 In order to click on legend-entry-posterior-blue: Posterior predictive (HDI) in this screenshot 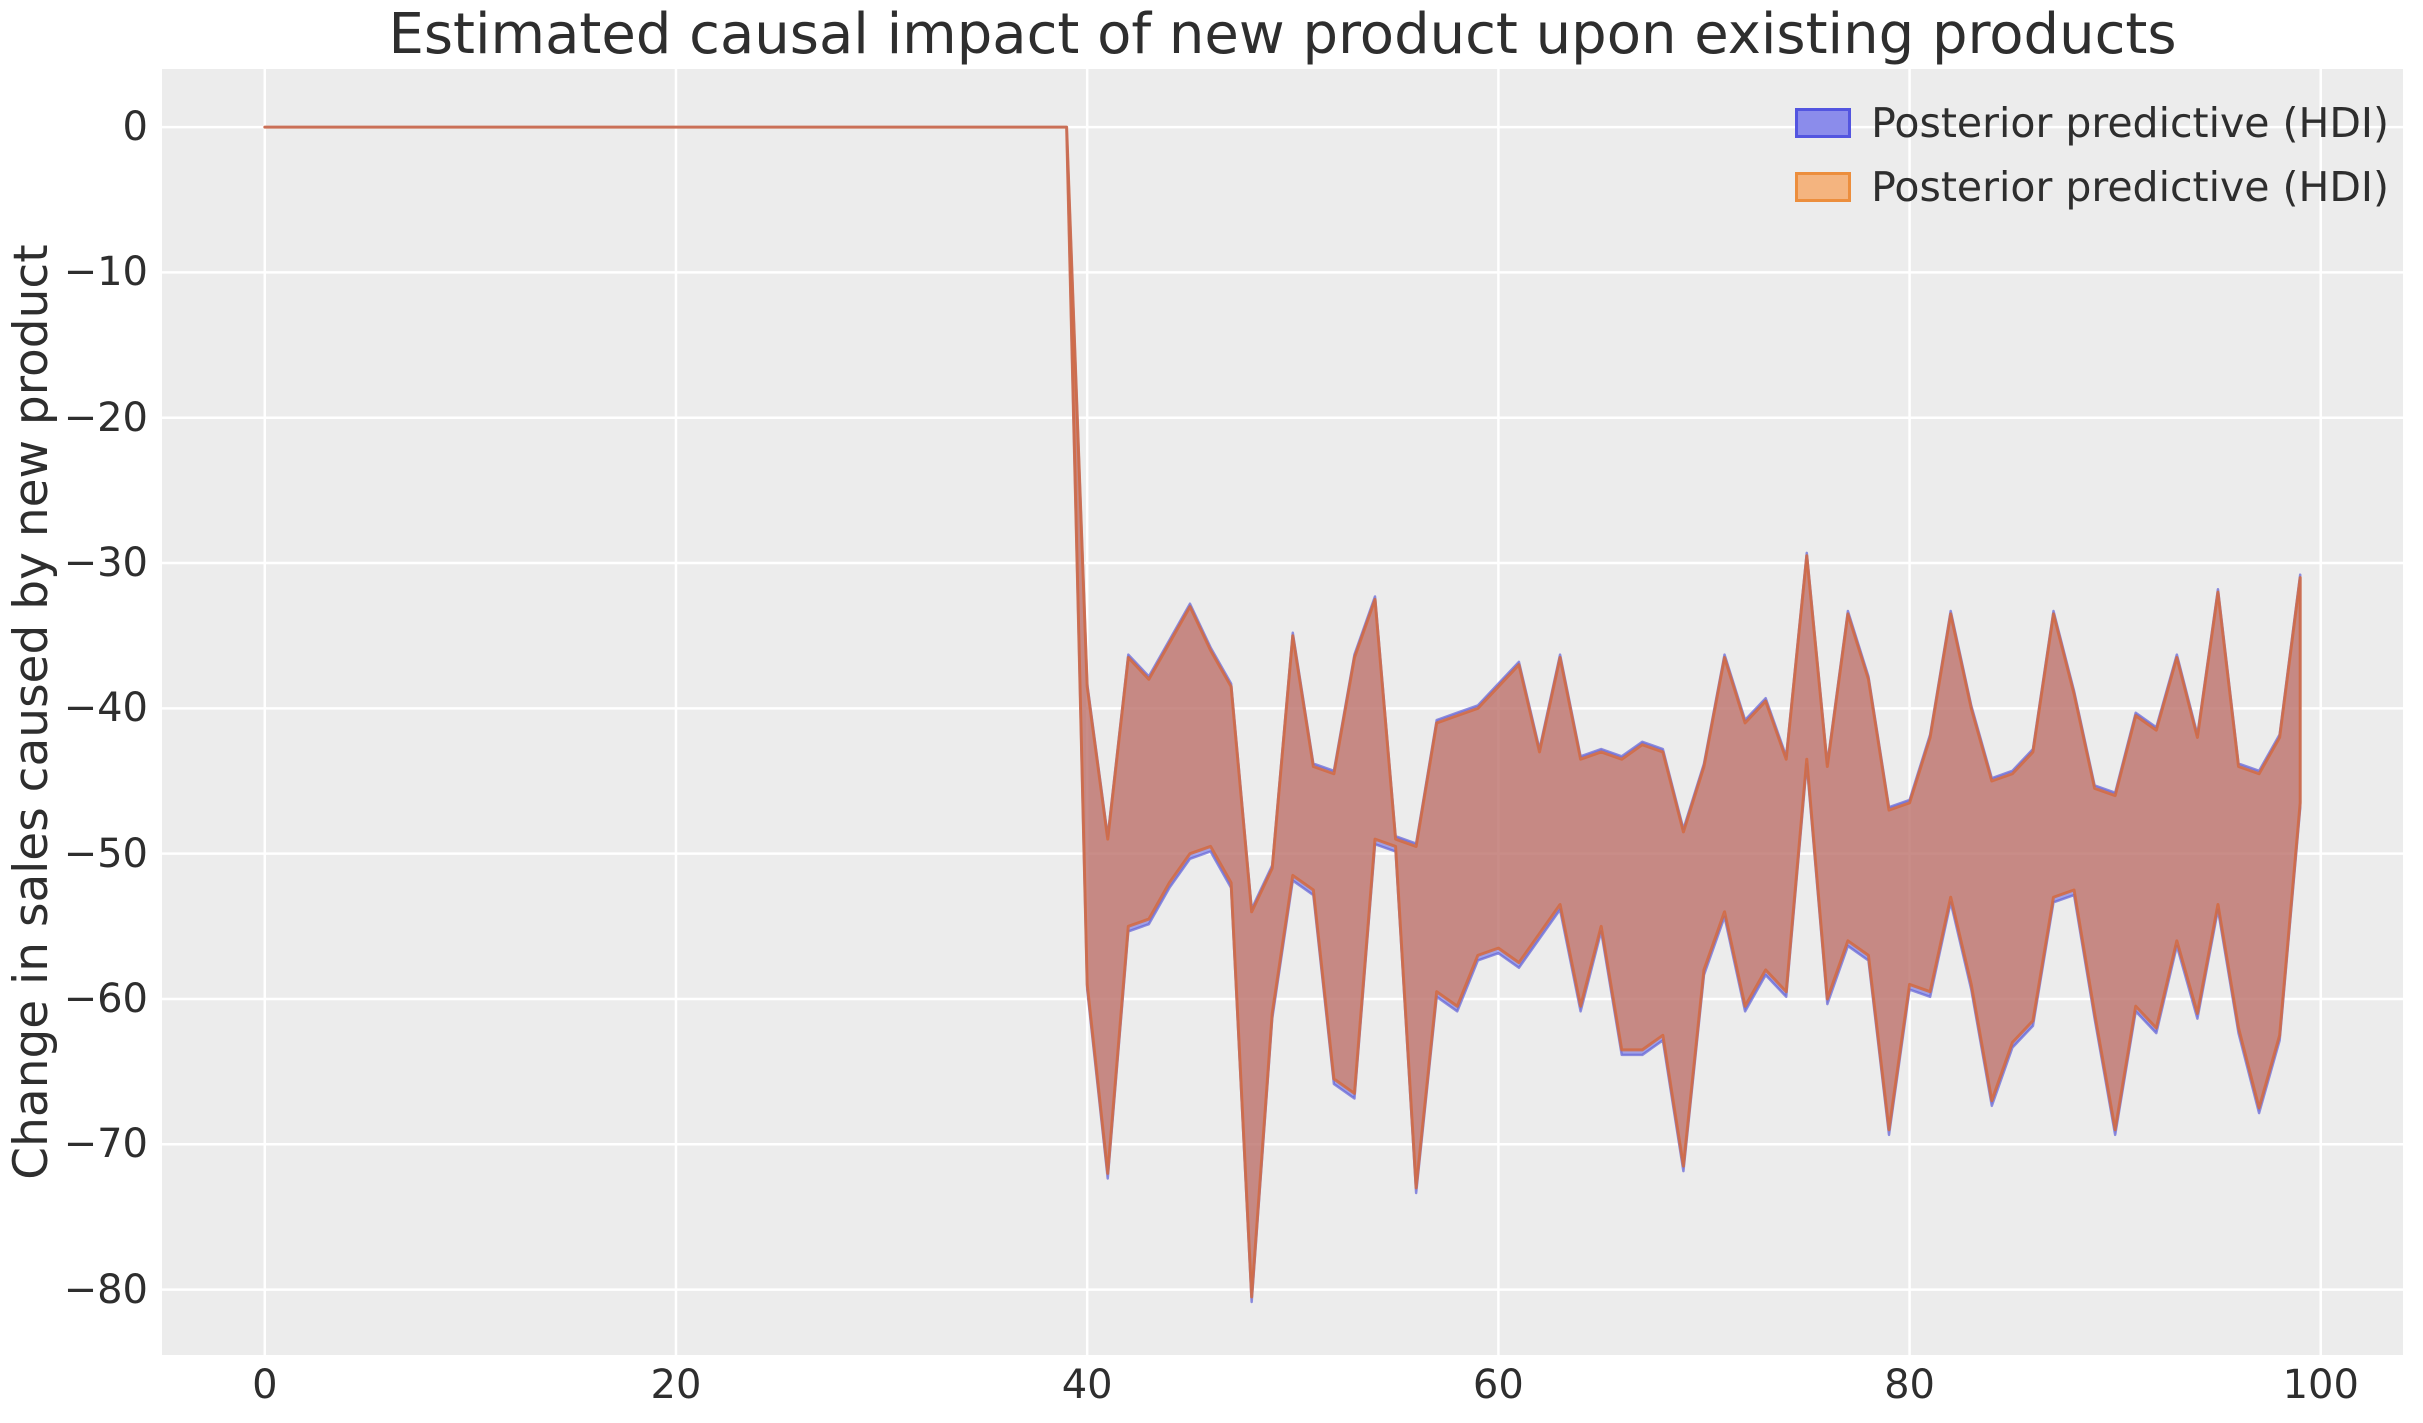, I will do `click(2092, 123)`.